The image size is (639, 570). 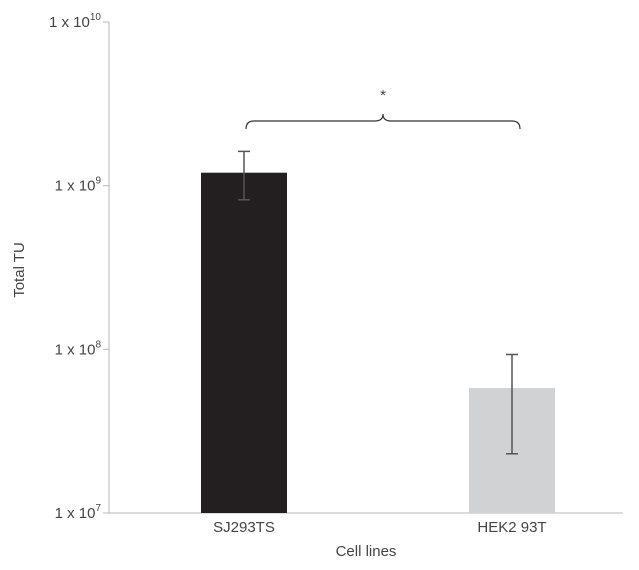 I want to click on x-axis-label: Cell lines, so click(x=366, y=551).